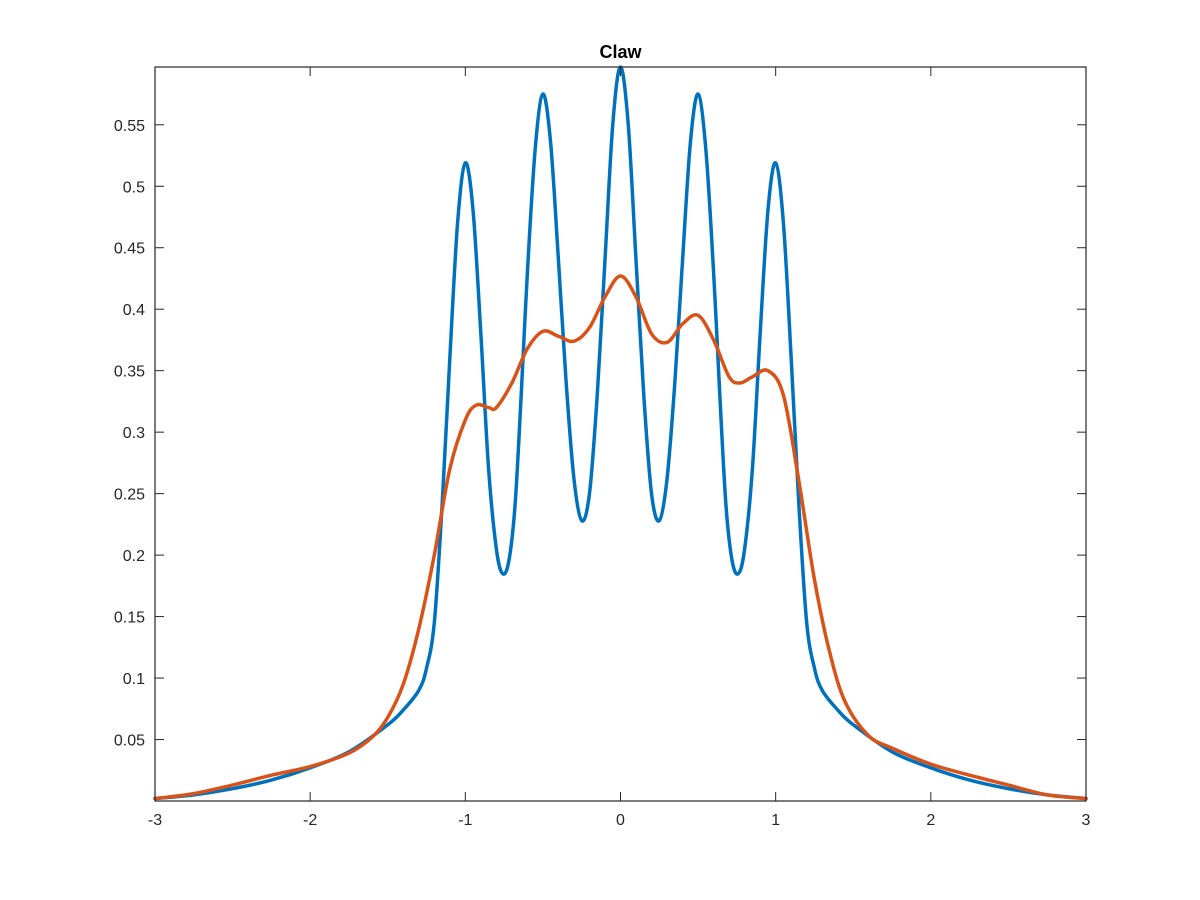 This screenshot has height=900, width=1200. Describe the element at coordinates (129, 741) in the screenshot. I see `y-tick-label: 0.05` at that location.